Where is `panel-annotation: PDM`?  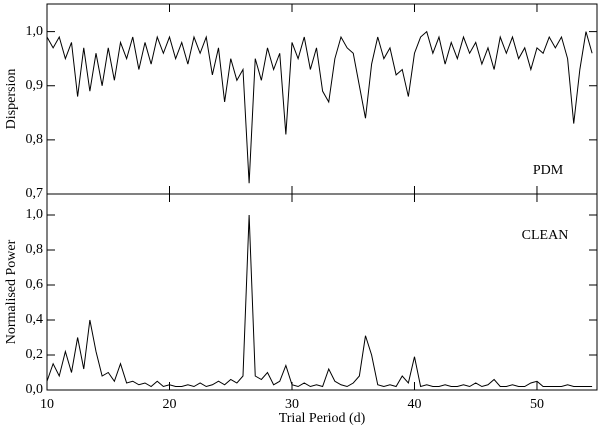 panel-annotation: PDM is located at coordinates (548, 170).